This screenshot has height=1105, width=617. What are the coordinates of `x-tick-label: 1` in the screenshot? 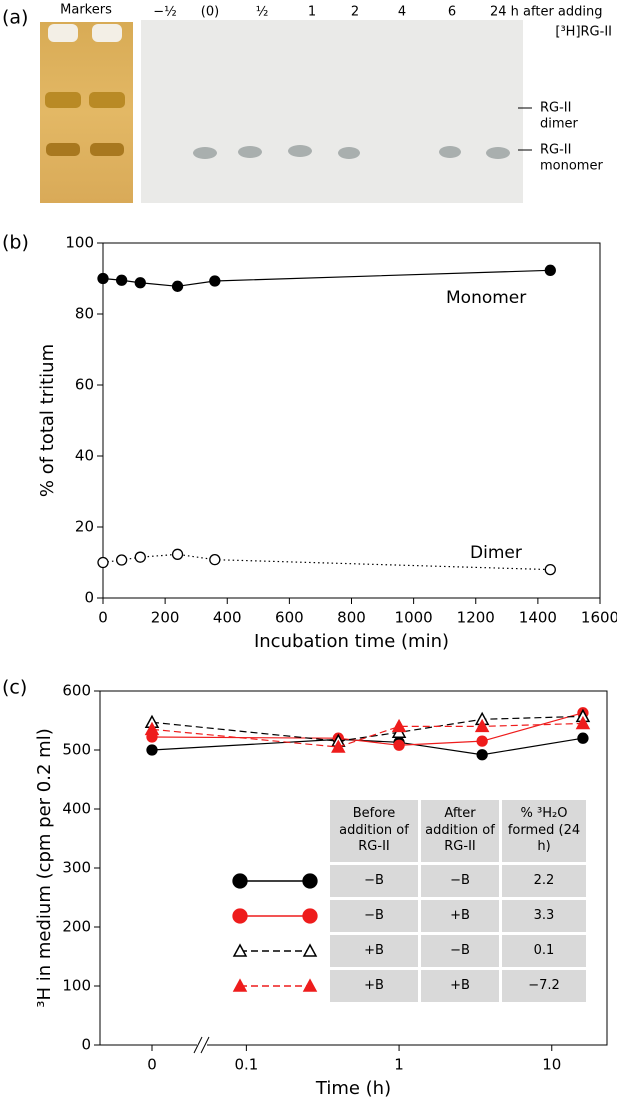 It's located at (399, 1065).